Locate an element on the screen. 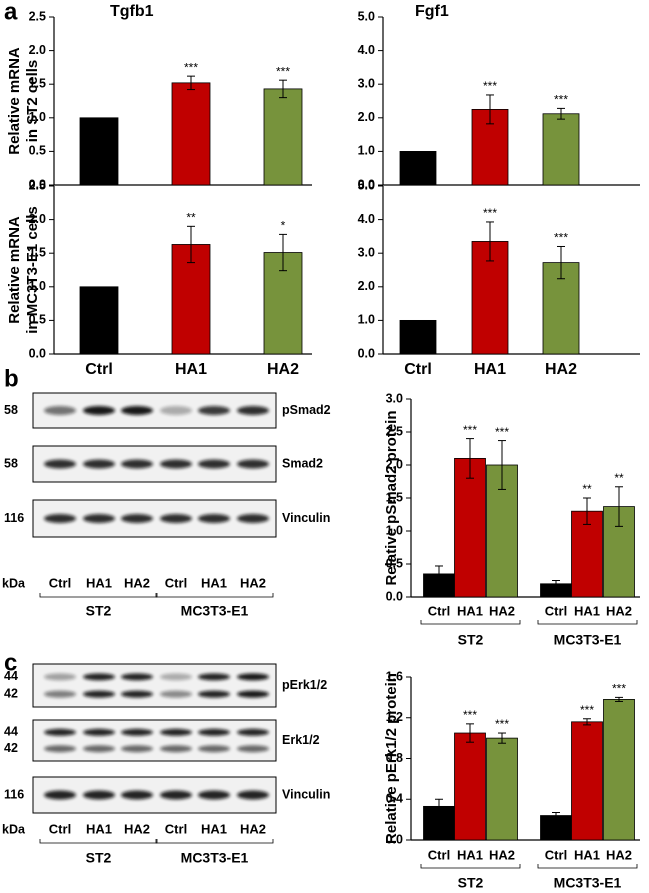 The height and width of the screenshot is (893, 649). significance-label: * is located at coordinates (283, 226).